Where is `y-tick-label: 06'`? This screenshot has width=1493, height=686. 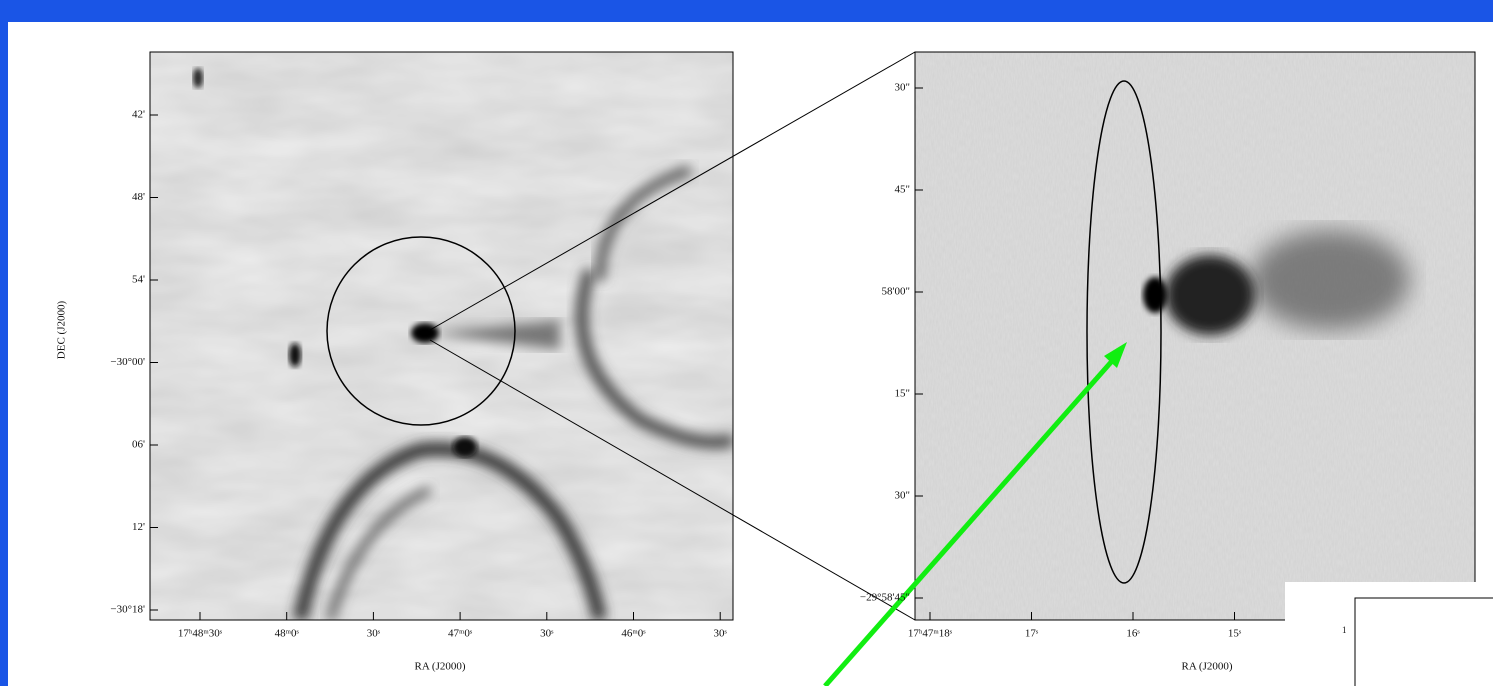 y-tick-label: 06' is located at coordinates (138, 445).